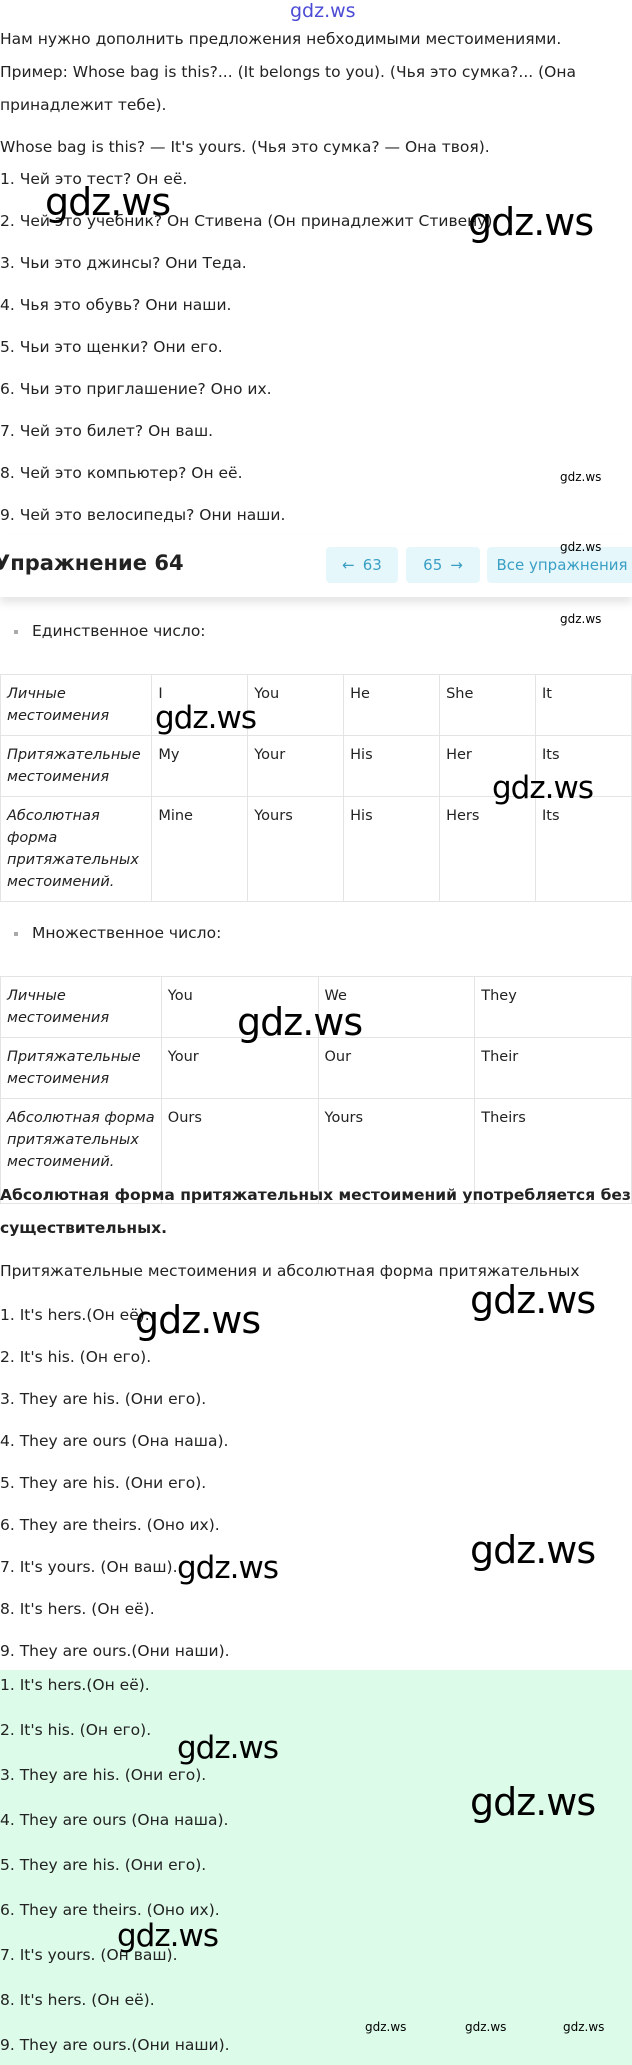  What do you see at coordinates (583, 705) in the screenshot?
I see `table-cell: It` at bounding box center [583, 705].